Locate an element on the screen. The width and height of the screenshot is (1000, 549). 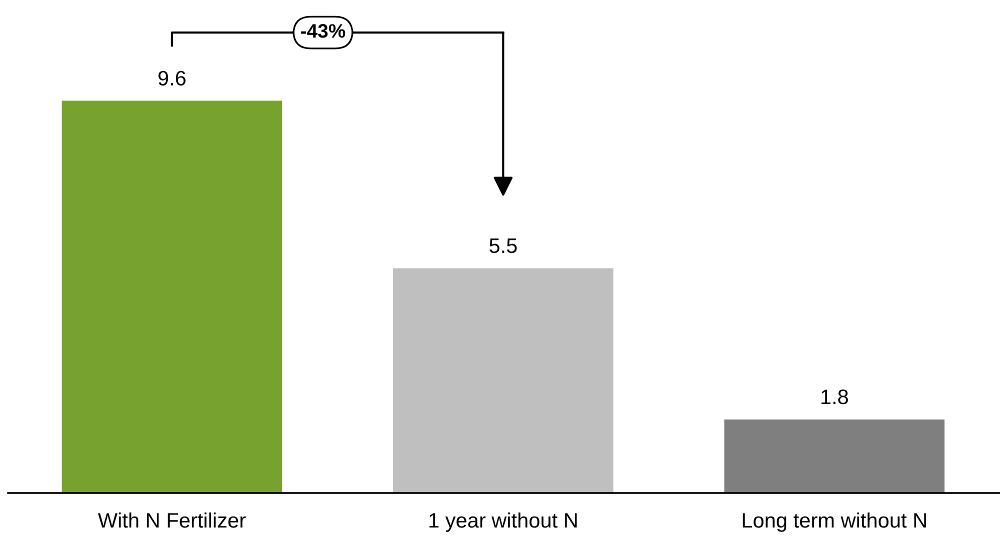
x-tick-label: Long term without N is located at coordinates (834, 522).